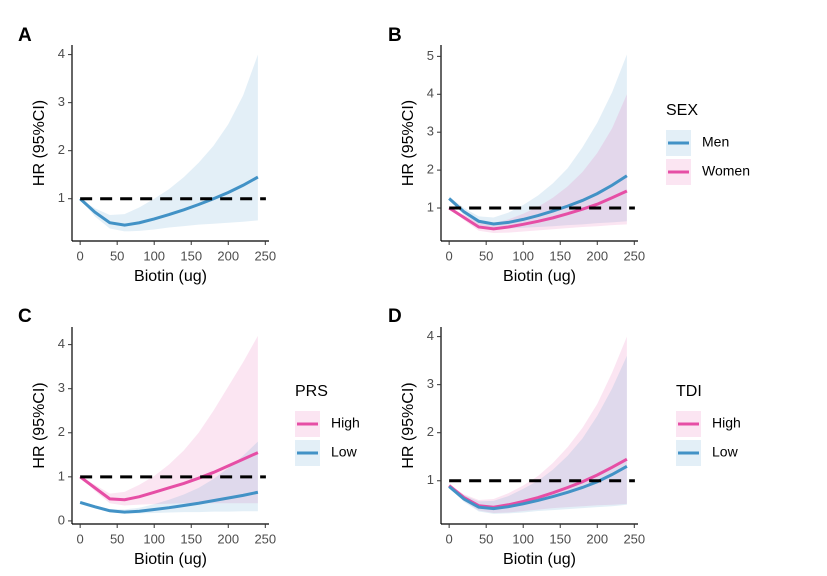 The width and height of the screenshot is (827, 576). I want to click on legend-title: TDI, so click(689, 391).